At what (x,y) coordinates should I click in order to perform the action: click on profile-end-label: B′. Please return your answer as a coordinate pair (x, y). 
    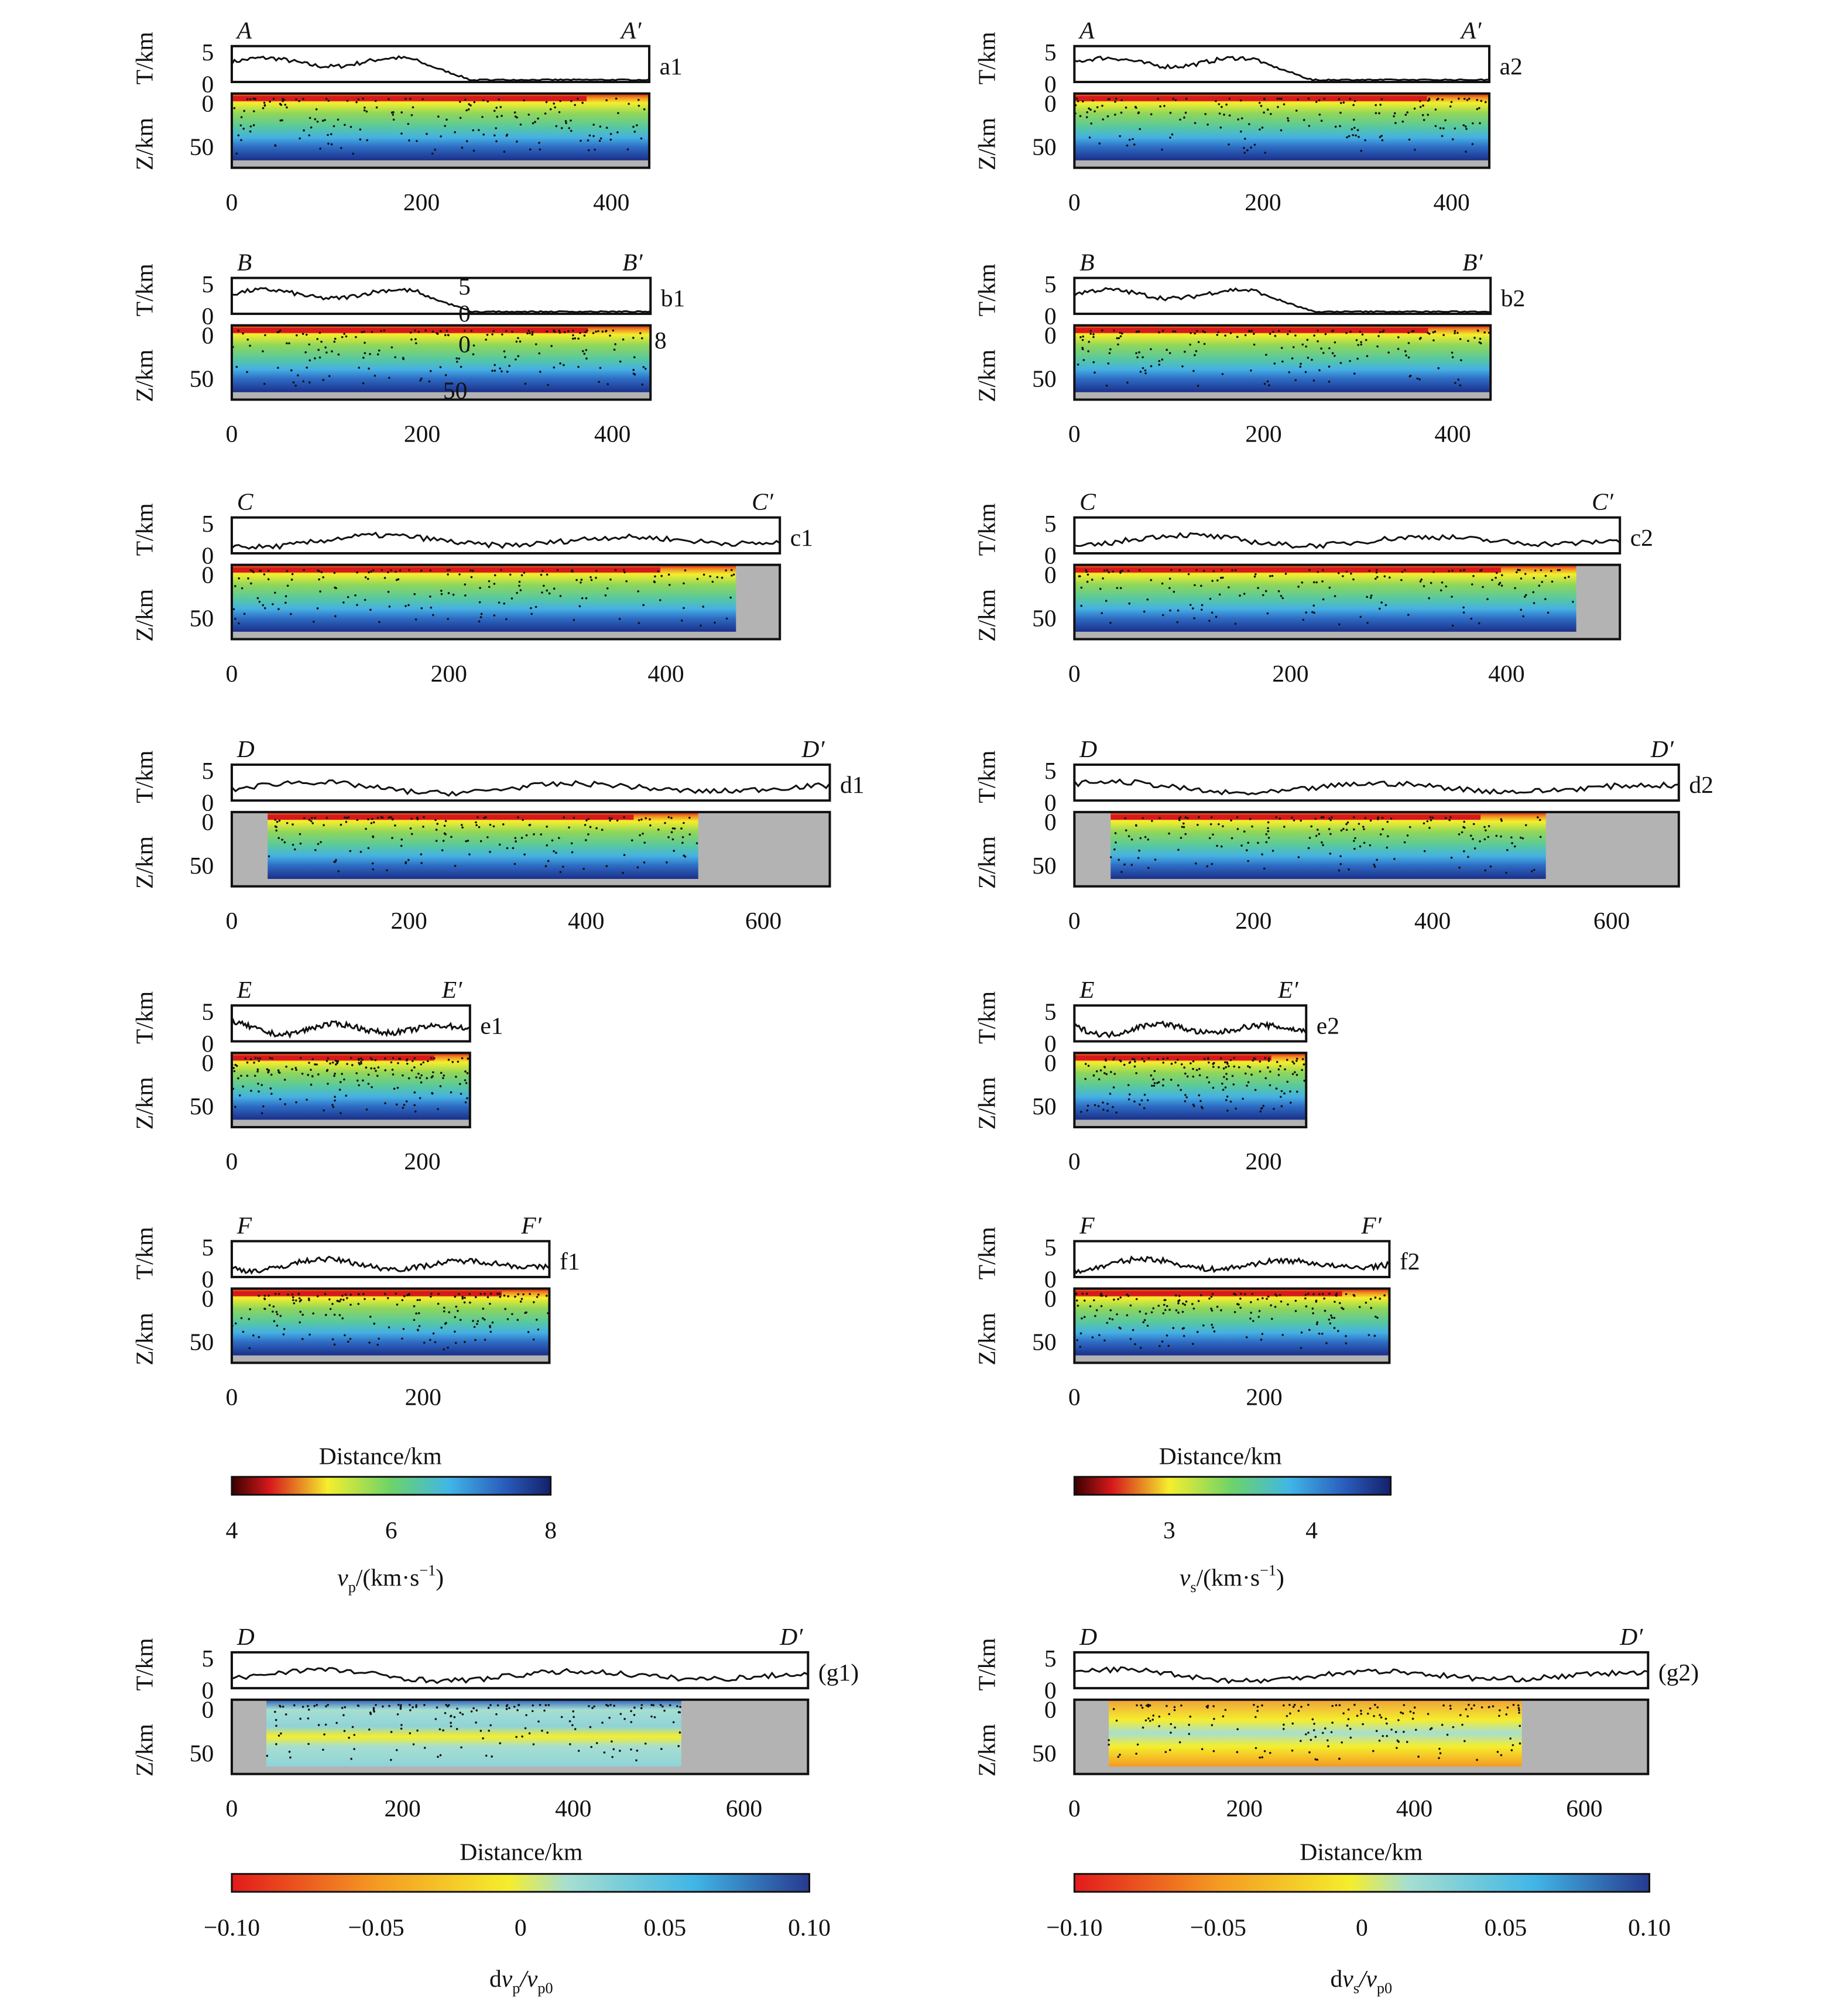
    Looking at the image, I should click on (1472, 262).